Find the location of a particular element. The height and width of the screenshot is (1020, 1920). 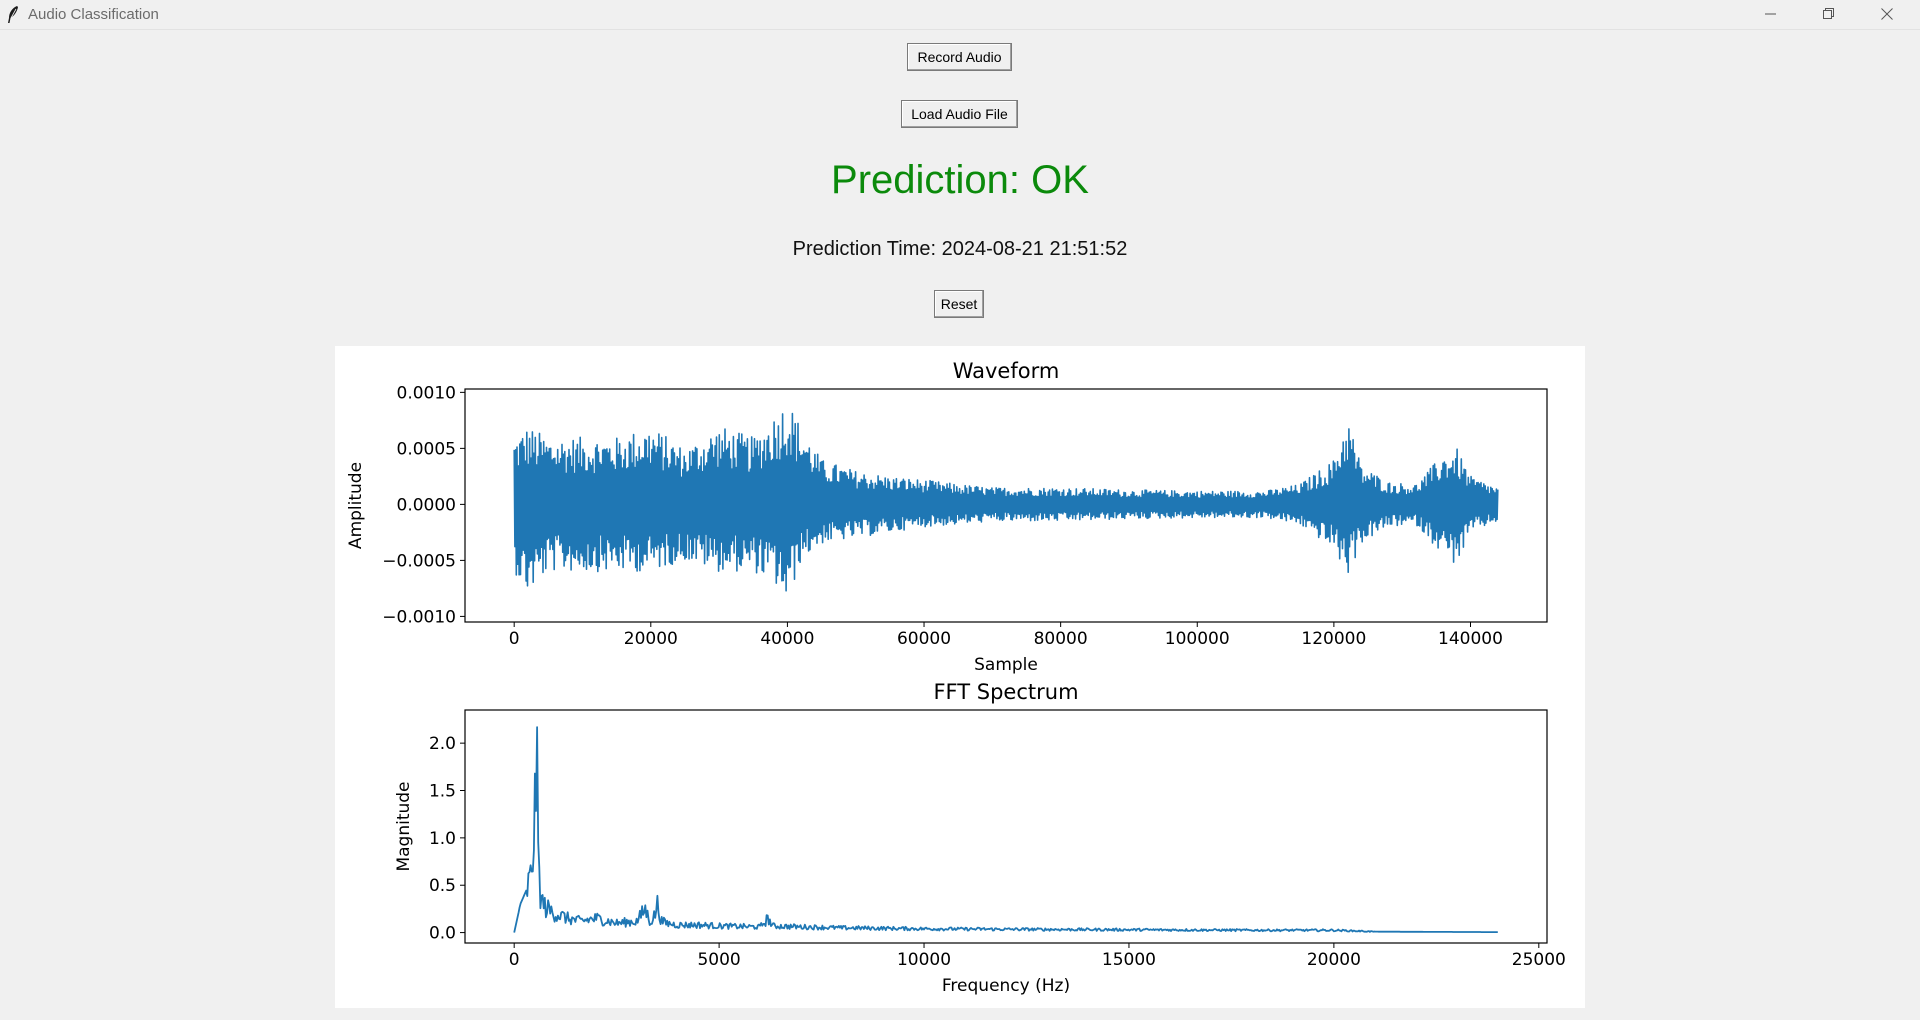

prediction-time: Prediction Time: 2024-08-21 21:51:52 is located at coordinates (960, 249).